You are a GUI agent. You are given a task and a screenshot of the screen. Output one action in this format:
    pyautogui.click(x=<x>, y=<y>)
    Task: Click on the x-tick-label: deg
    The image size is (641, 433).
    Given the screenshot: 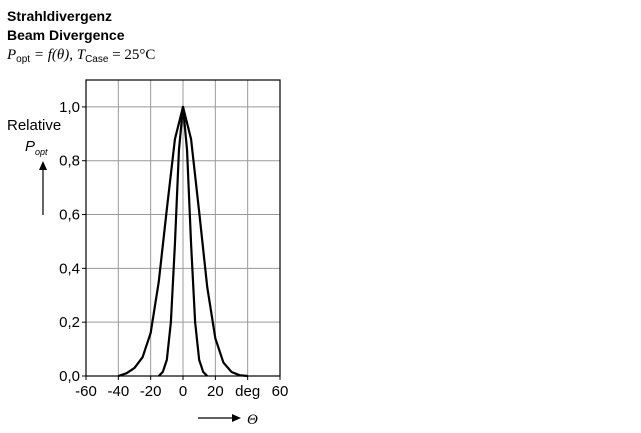 What is the action you would take?
    pyautogui.click(x=247, y=391)
    